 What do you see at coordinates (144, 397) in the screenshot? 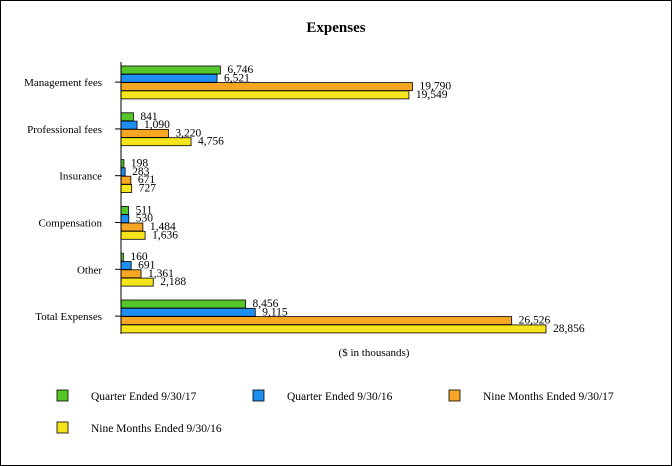
I see `legend-label: Quarter Ended 9/30/17` at bounding box center [144, 397].